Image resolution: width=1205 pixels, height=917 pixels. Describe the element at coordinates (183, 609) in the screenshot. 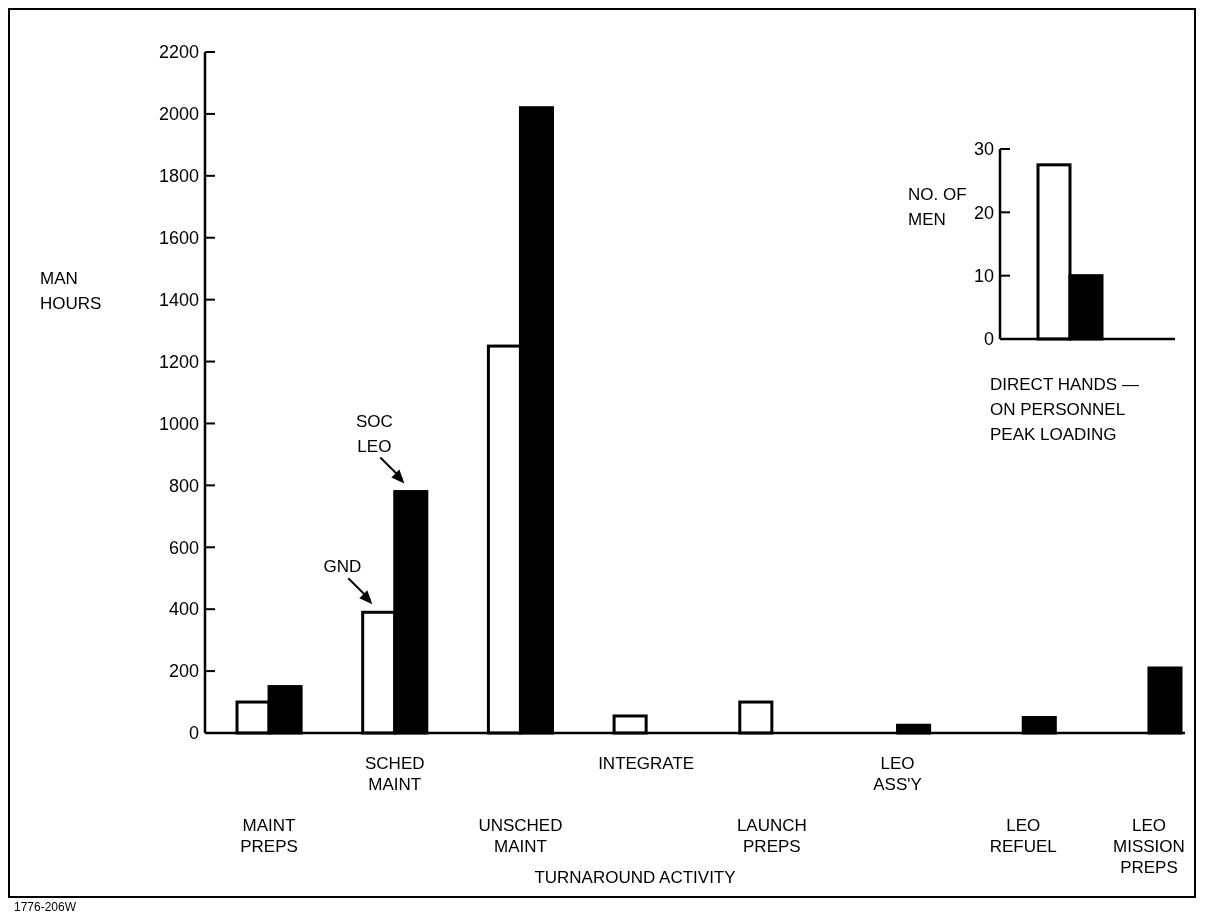

I see `y-tick-label: 400` at that location.